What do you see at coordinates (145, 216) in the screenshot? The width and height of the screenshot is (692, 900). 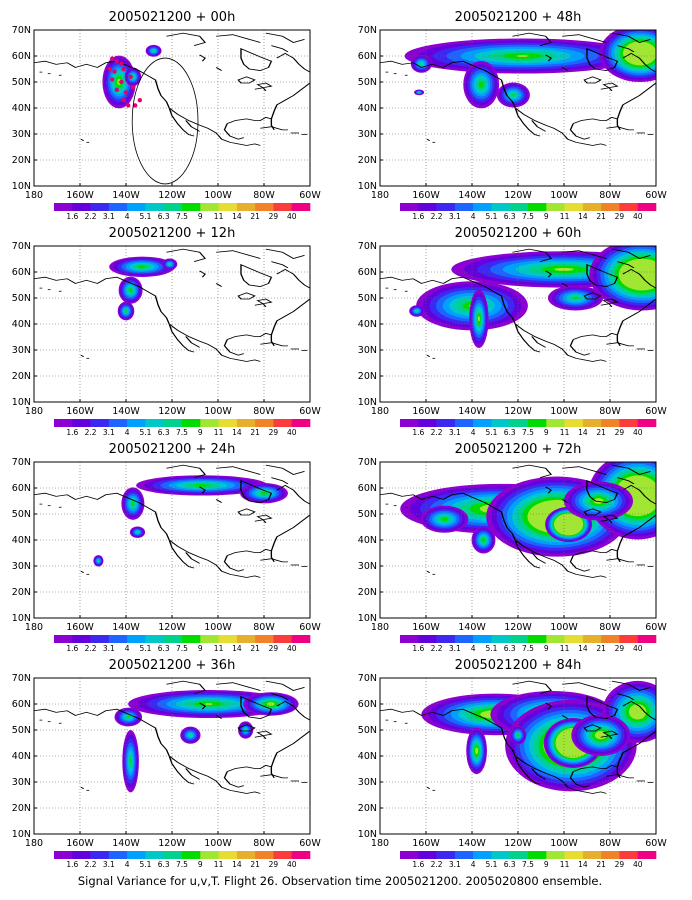 I see `colorbar-label: 5.1` at bounding box center [145, 216].